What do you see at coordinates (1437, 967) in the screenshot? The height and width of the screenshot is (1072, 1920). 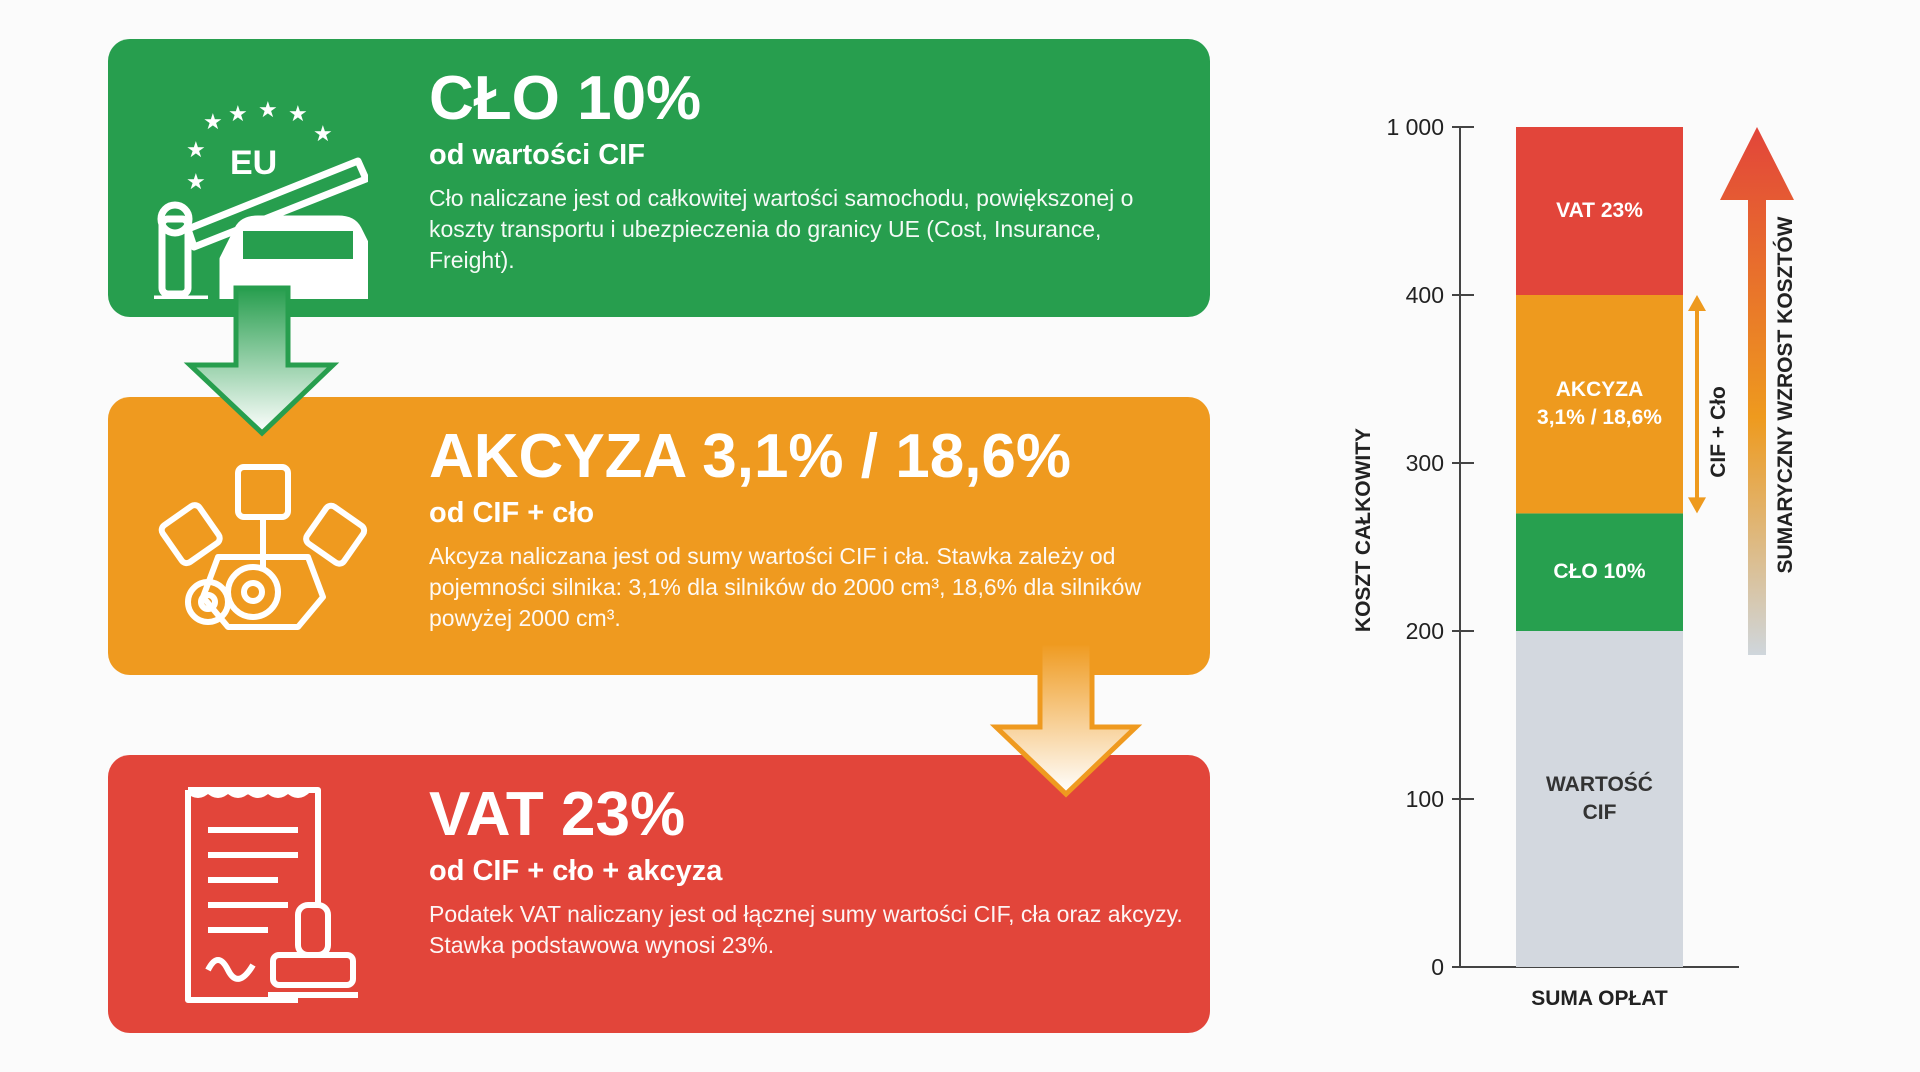 I see `y-tick-label: 0` at bounding box center [1437, 967].